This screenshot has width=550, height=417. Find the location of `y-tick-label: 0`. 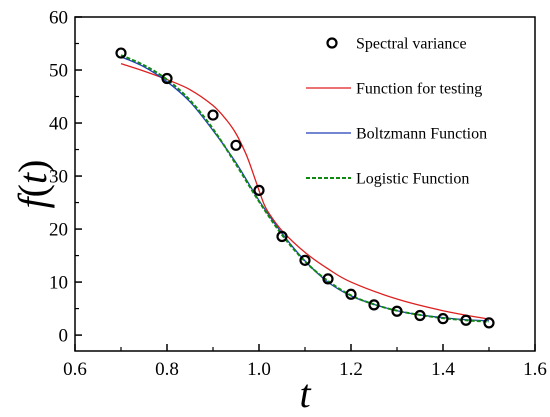

y-tick-label: 0 is located at coordinates (64, 336).